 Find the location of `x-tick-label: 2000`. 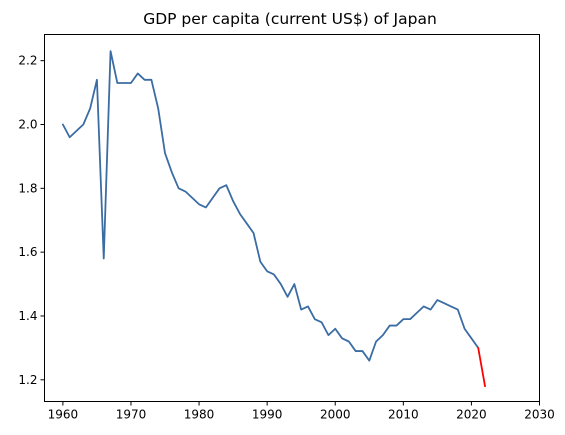

x-tick-label: 2000 is located at coordinates (335, 415).